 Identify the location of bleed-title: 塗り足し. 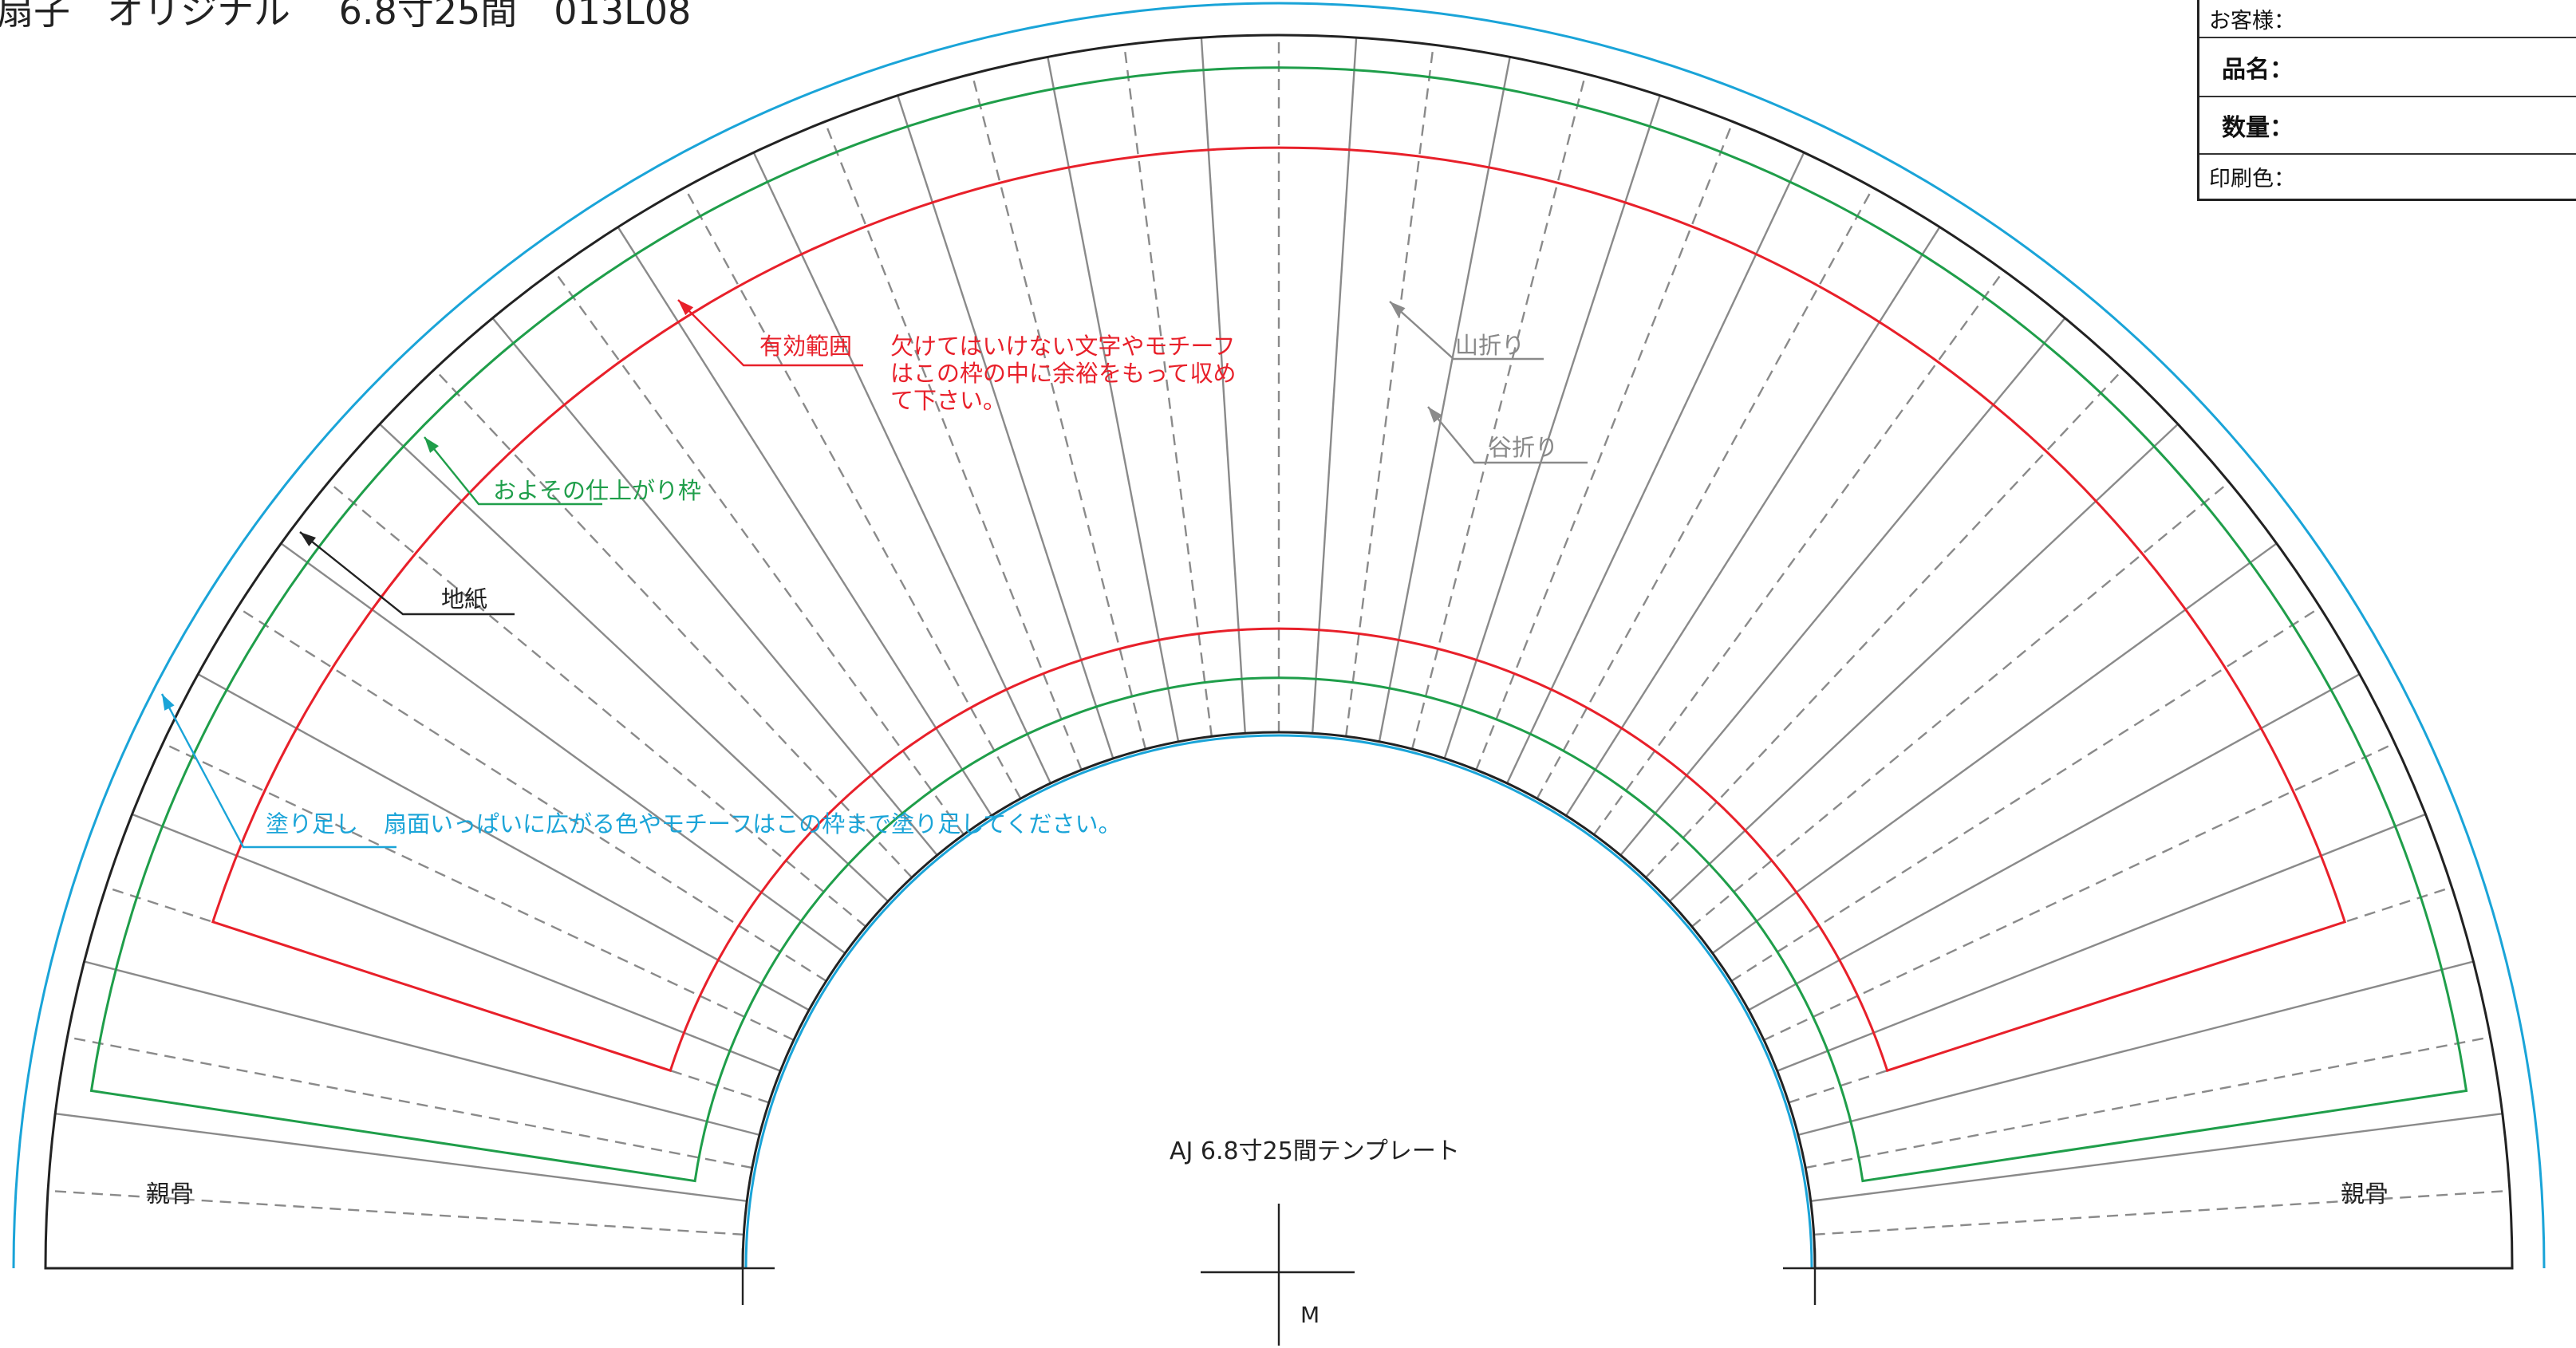
(312, 824).